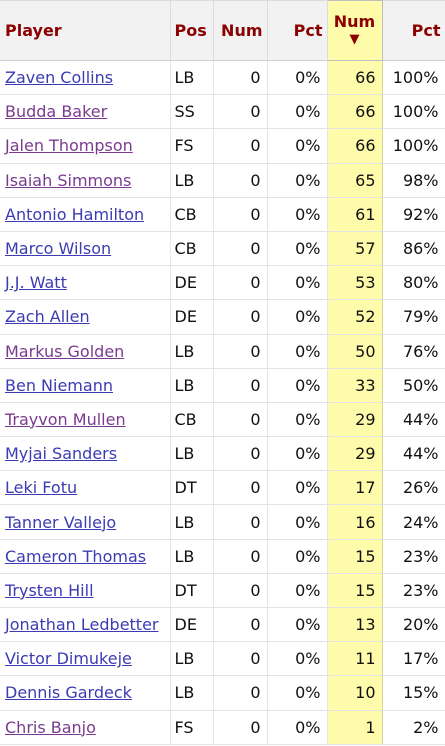 The height and width of the screenshot is (746, 445). I want to click on player-link: Marco Wilson, so click(58, 249).